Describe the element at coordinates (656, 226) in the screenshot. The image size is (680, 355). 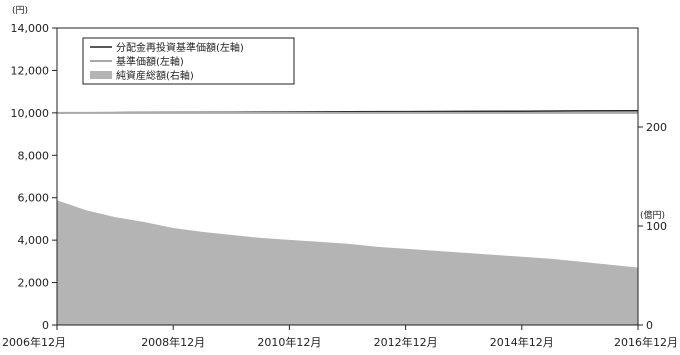
I see `right-tick-label: 100` at that location.